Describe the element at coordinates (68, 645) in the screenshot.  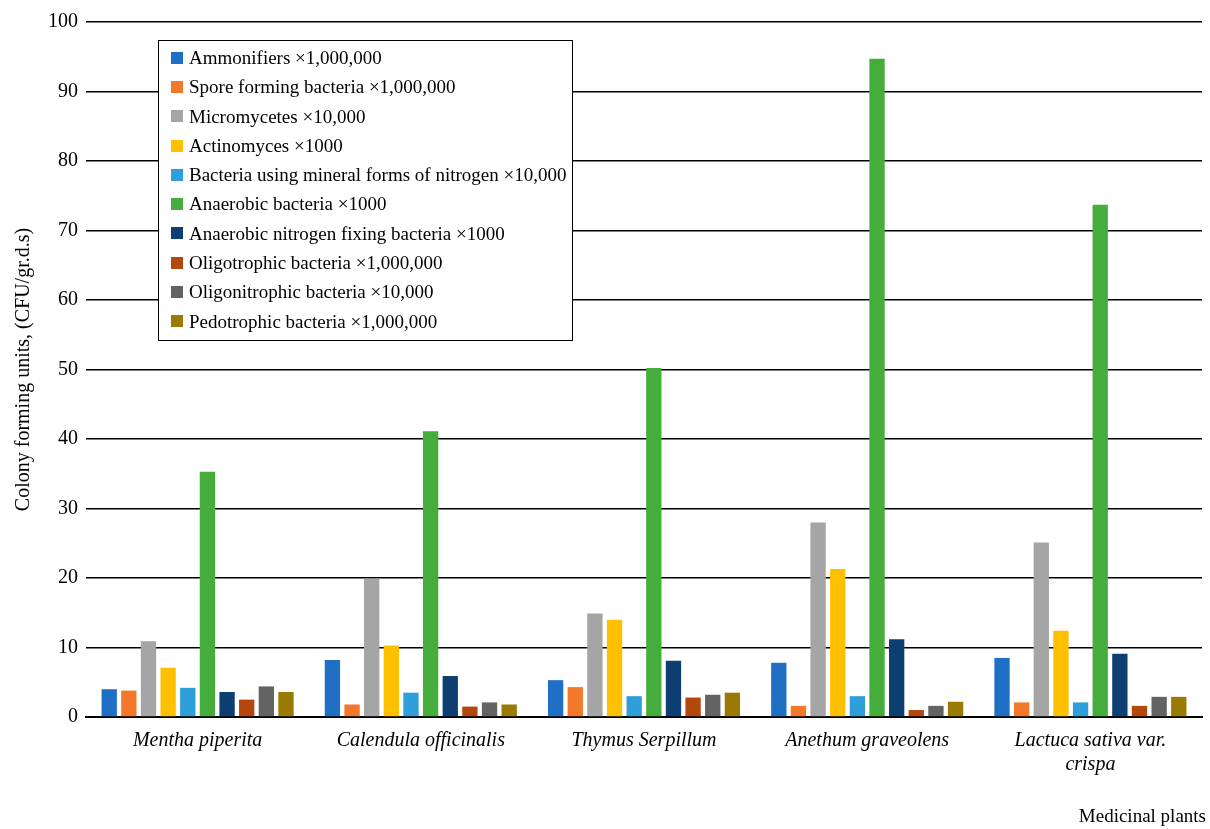
I see `y-tick-label: 10` at that location.